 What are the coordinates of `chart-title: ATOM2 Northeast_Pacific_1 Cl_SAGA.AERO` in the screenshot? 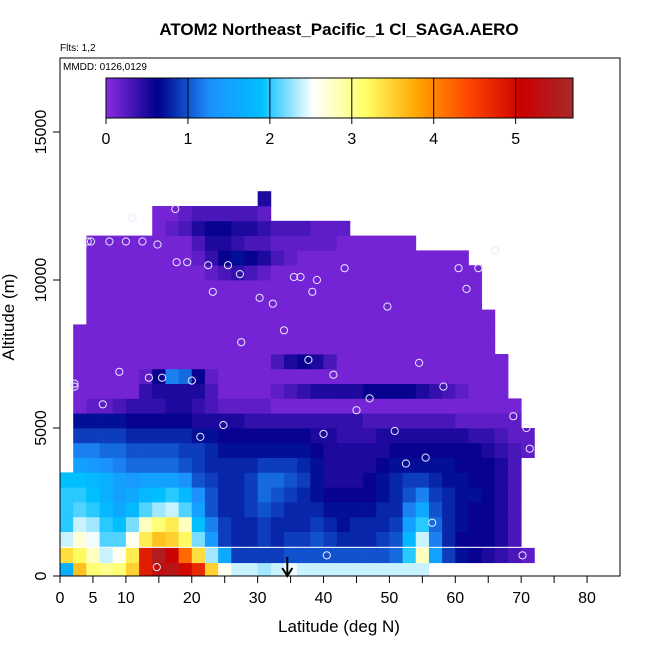 It's located at (338, 29).